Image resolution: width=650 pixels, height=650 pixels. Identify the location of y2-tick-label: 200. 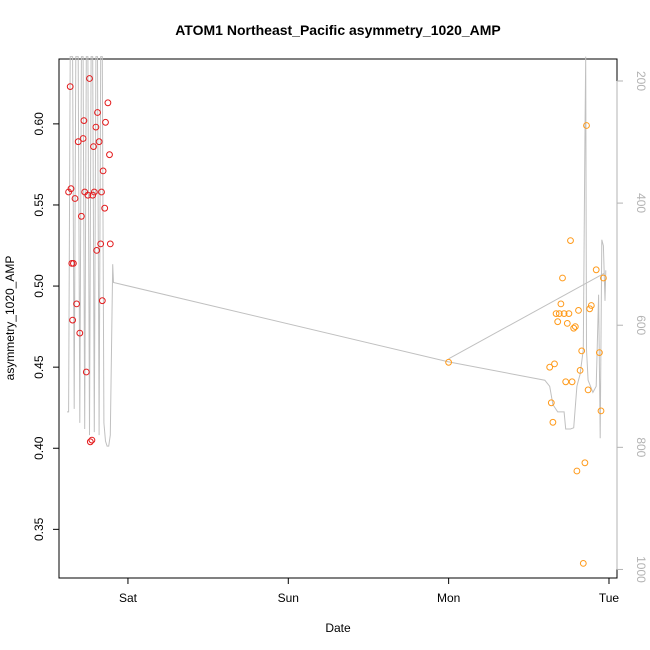
(641, 81).